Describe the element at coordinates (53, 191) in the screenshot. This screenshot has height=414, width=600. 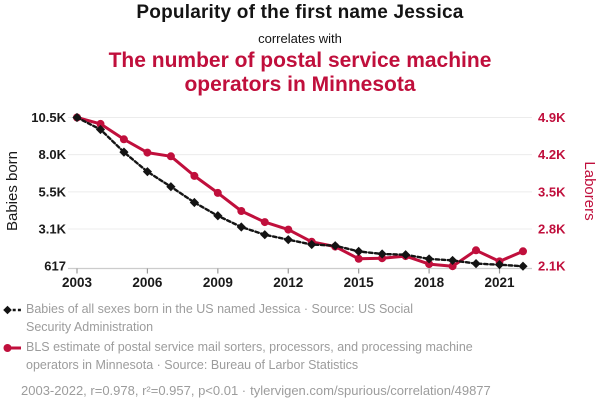
I see `left-axis-tick-label: 5.5K` at that location.